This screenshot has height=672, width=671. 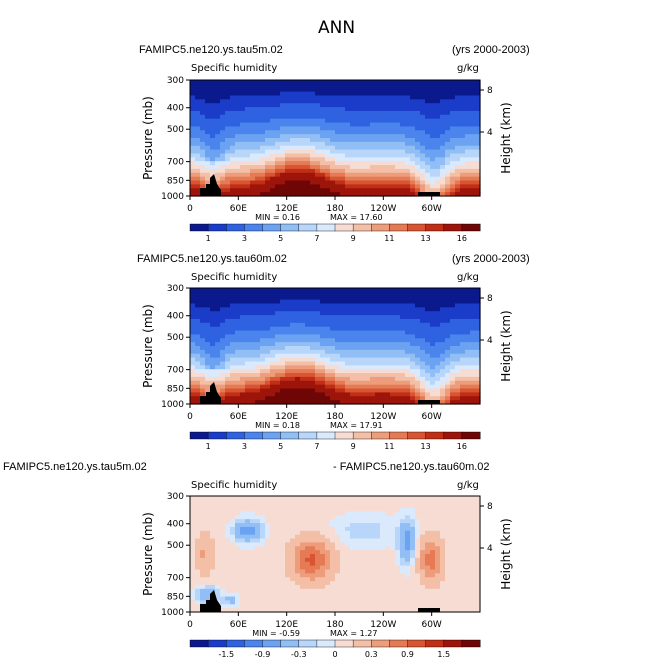 What do you see at coordinates (356, 217) in the screenshot?
I see `panel-1-max: MAX = 17.60` at bounding box center [356, 217].